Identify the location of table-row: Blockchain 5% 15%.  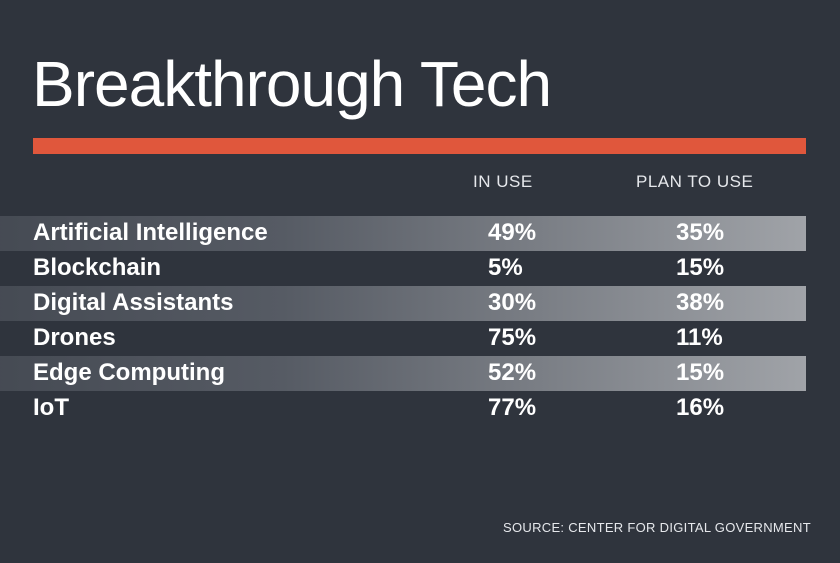
(403, 268).